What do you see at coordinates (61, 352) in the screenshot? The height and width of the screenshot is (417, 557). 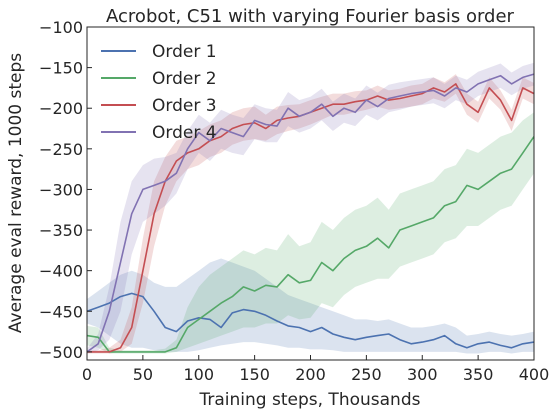 I see `y-tick-label: −500` at bounding box center [61, 352].